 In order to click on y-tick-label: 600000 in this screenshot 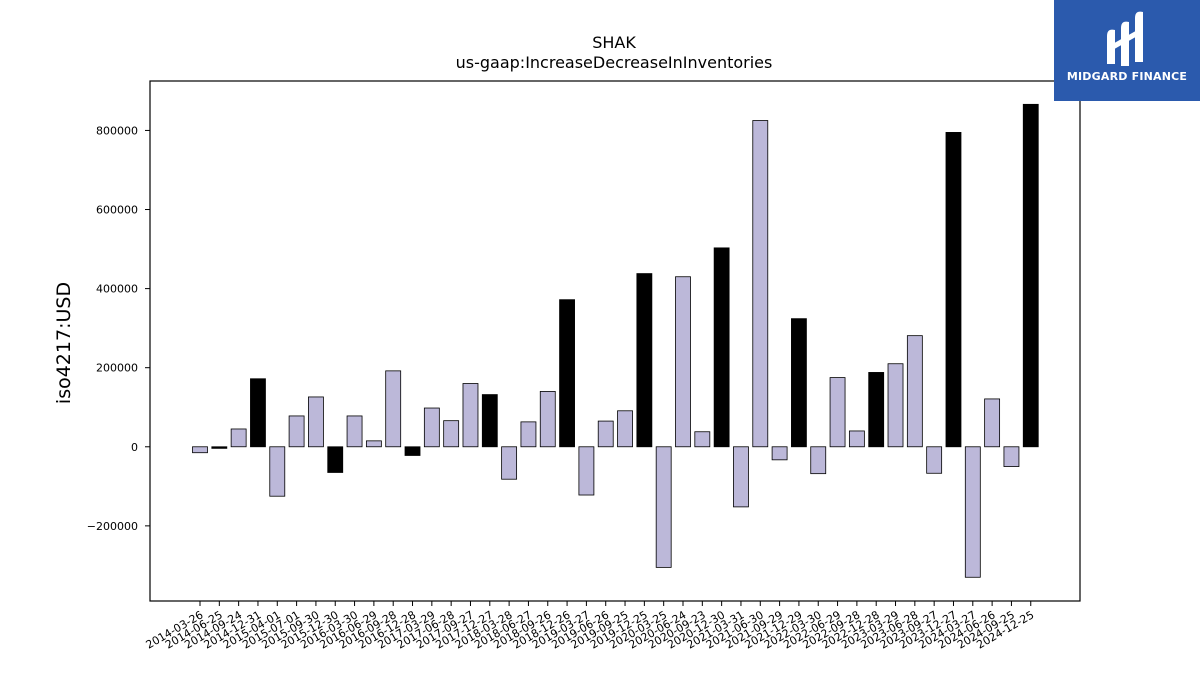, I will do `click(117, 210)`.